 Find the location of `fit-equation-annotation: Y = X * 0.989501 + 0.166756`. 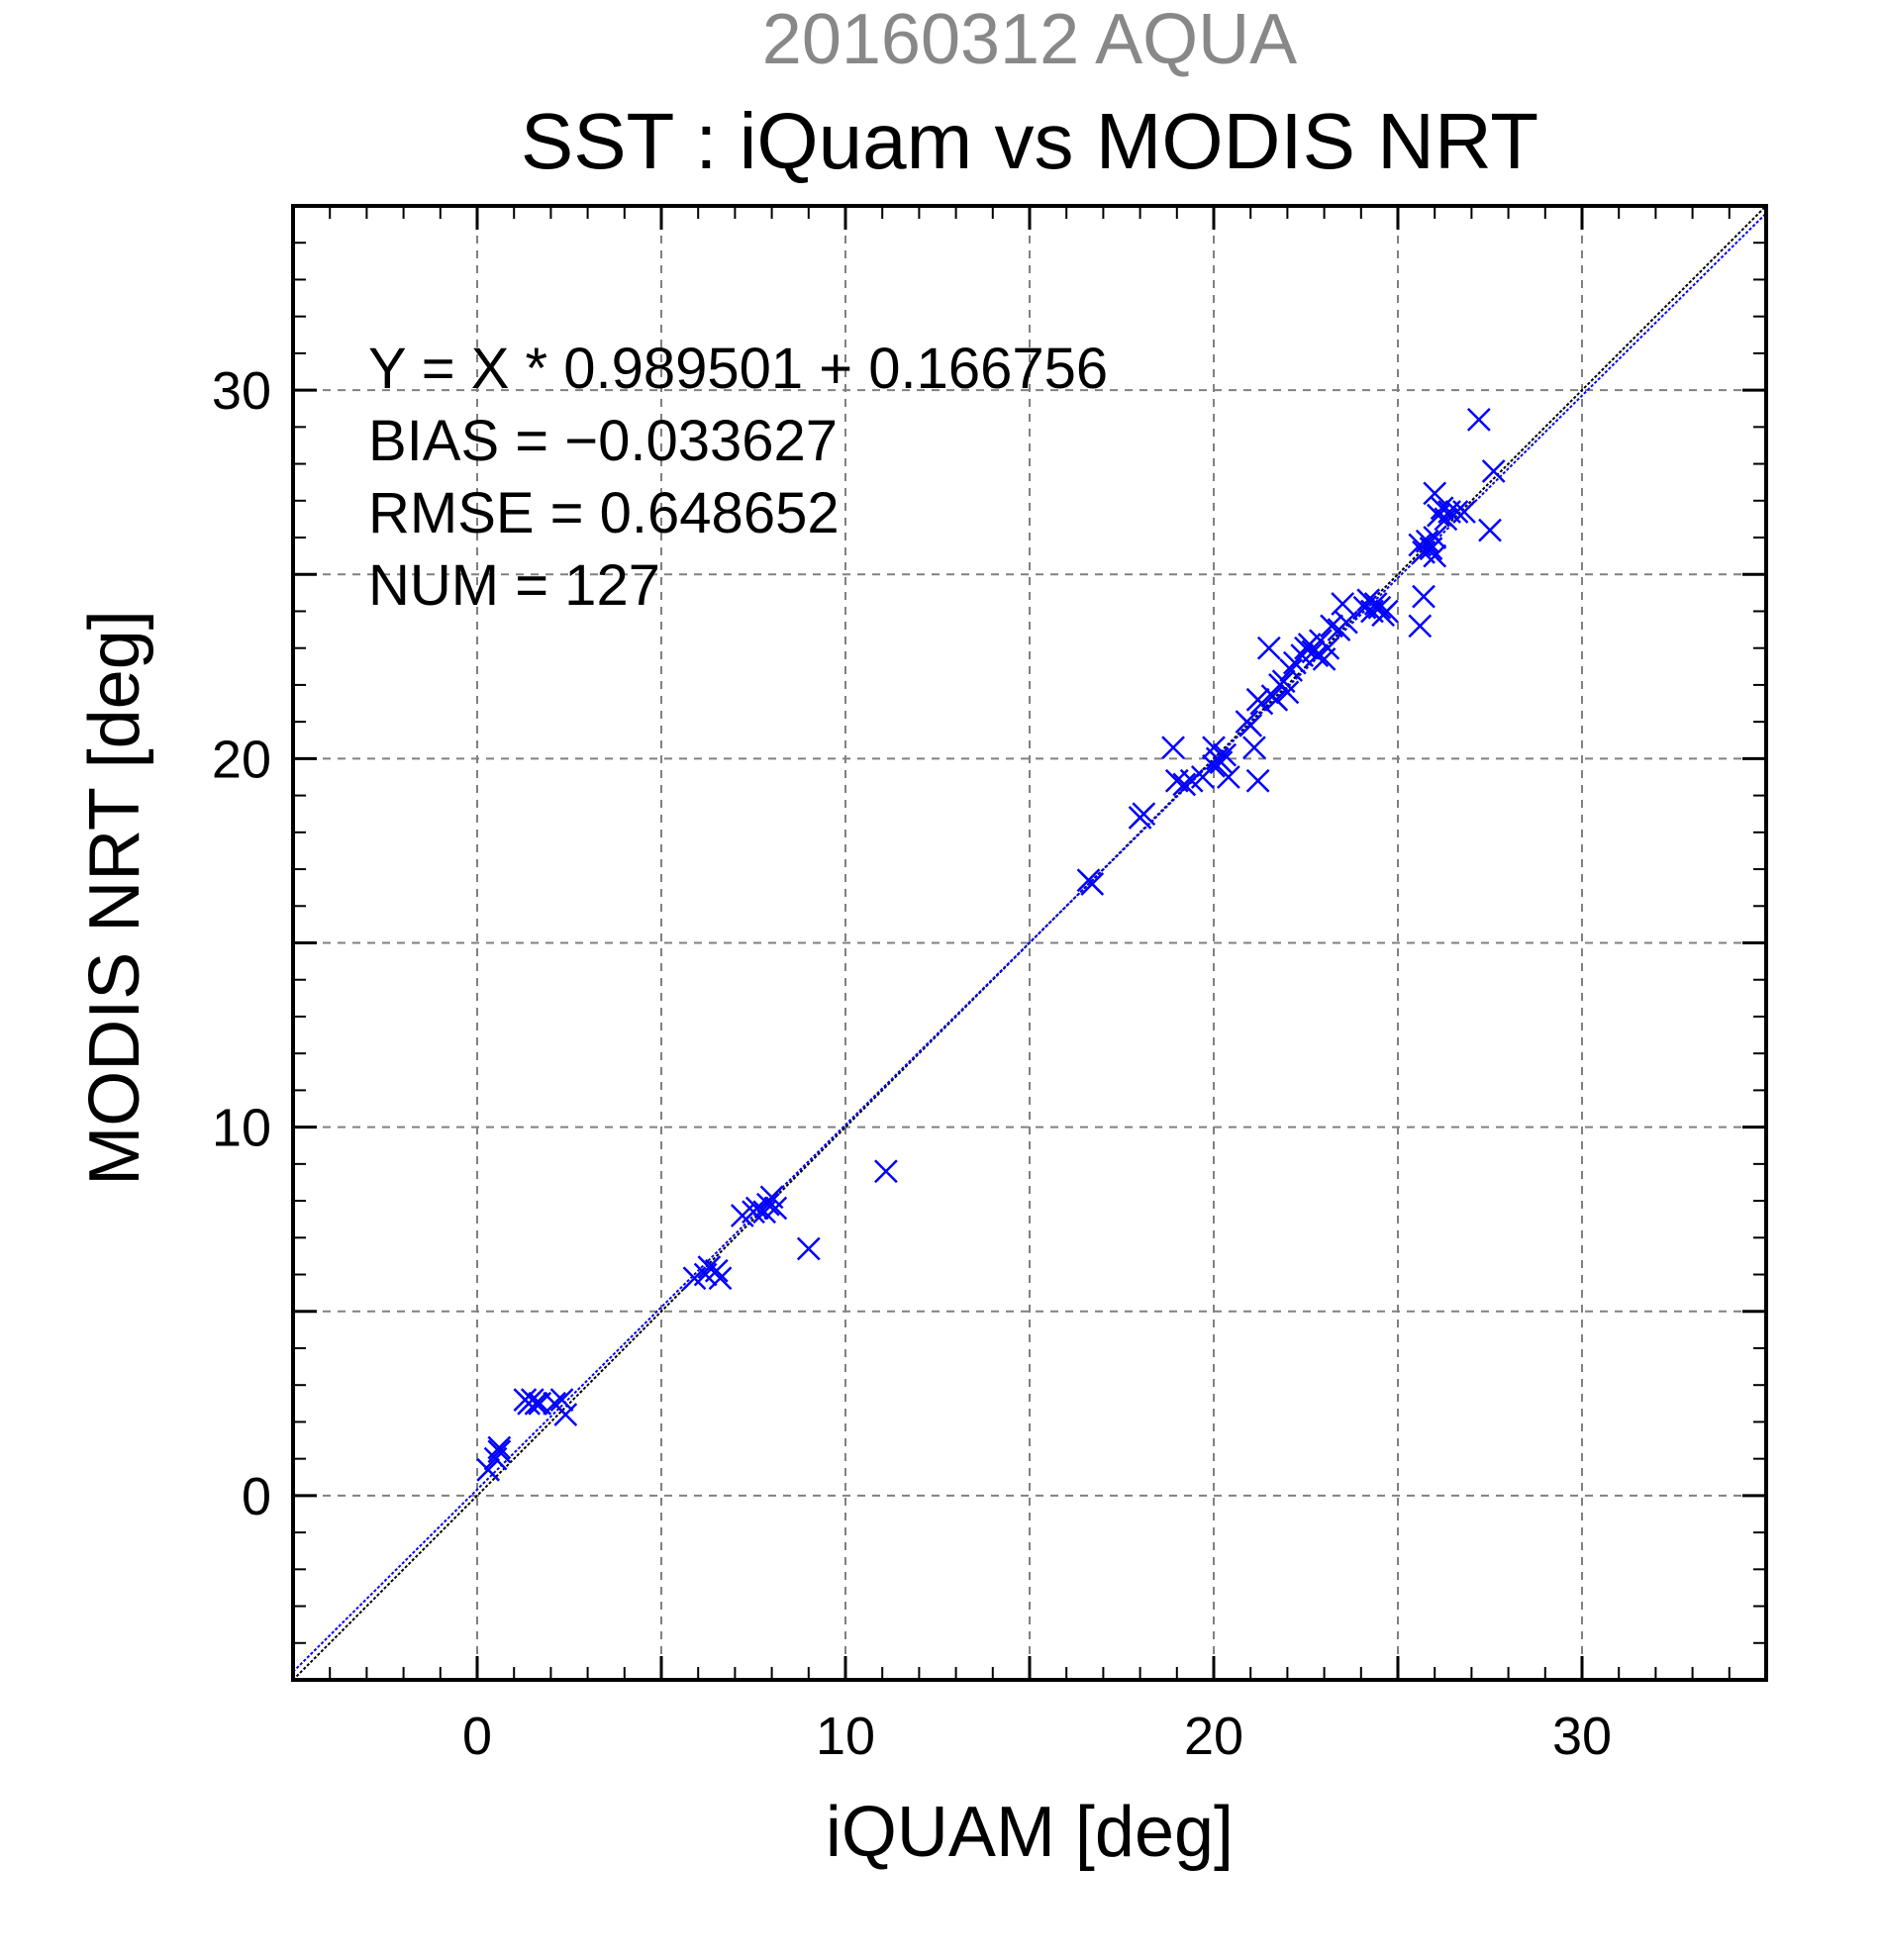

fit-equation-annotation: Y = X * 0.989501 + 0.166756 is located at coordinates (738, 369).